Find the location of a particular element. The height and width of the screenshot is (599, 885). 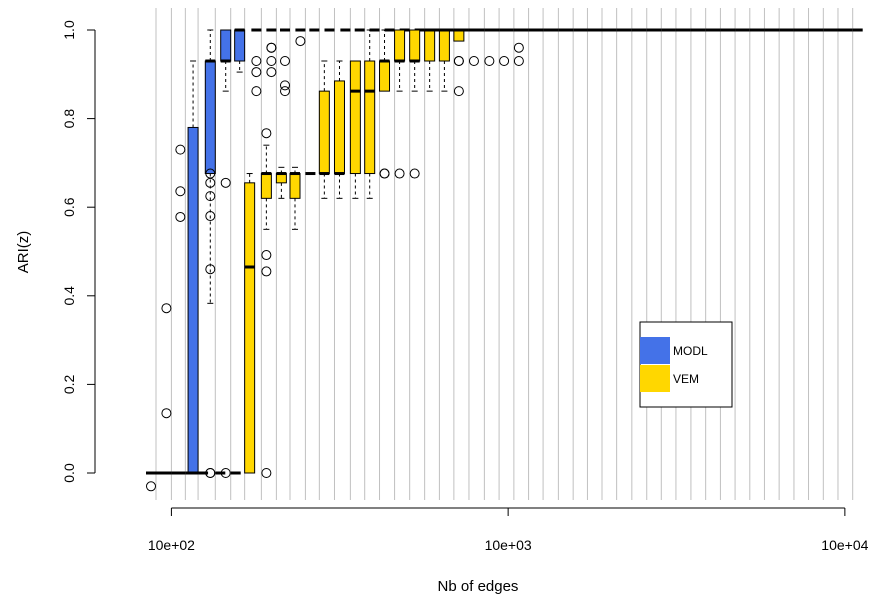

legend-swatch-vem is located at coordinates (655, 378).